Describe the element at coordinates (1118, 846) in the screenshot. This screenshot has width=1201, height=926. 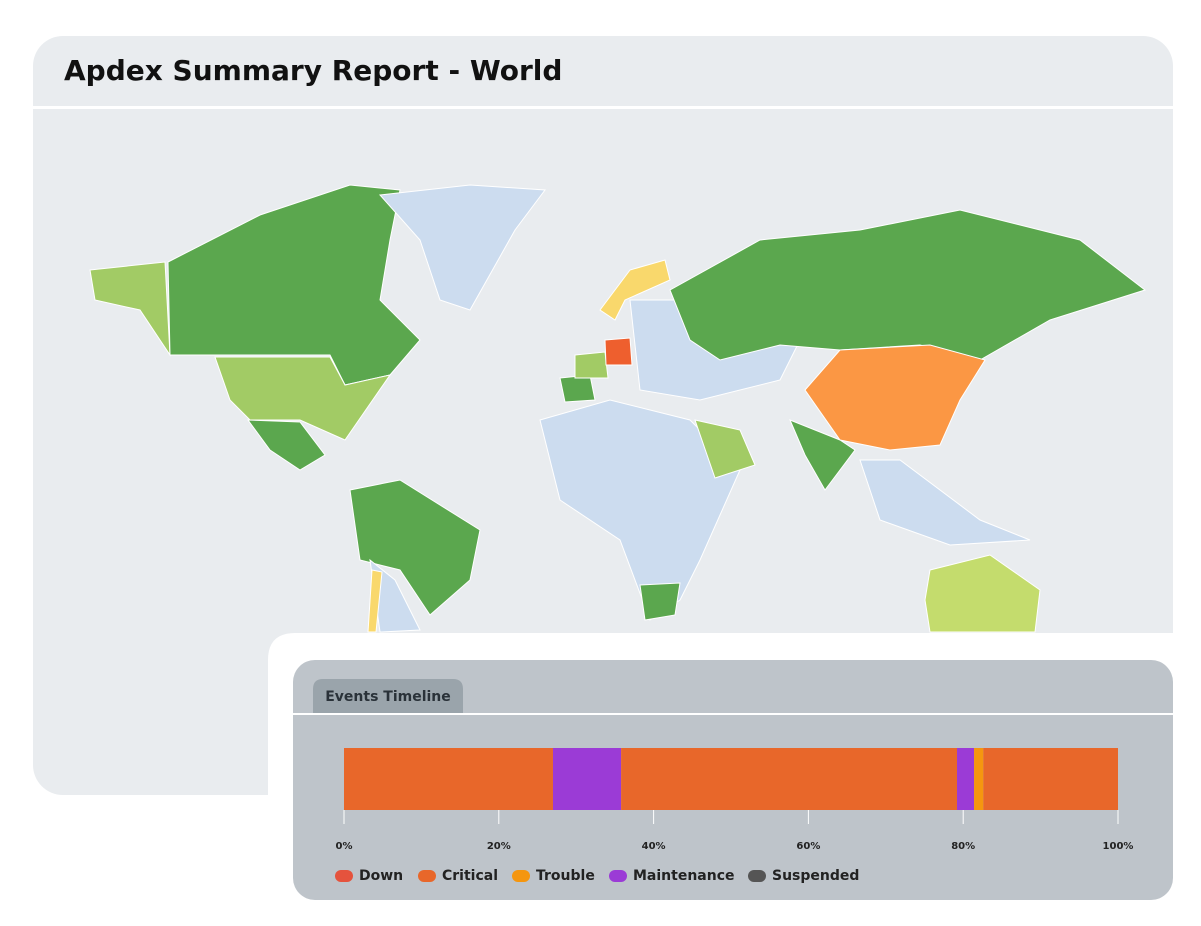
I see `x-tick-label: 100%` at that location.